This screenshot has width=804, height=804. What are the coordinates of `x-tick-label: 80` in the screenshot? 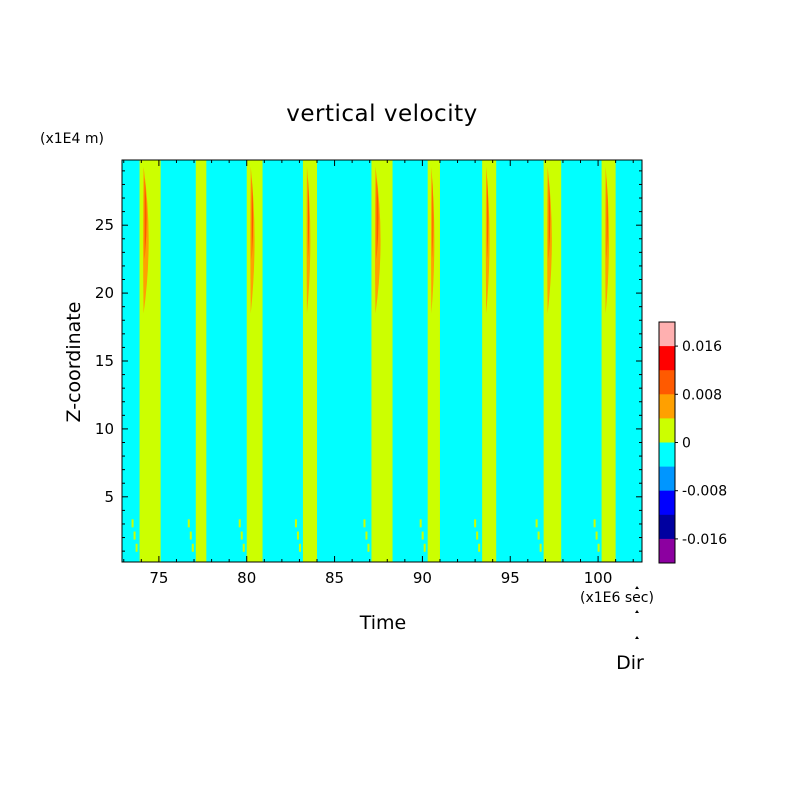 It's located at (246, 578).